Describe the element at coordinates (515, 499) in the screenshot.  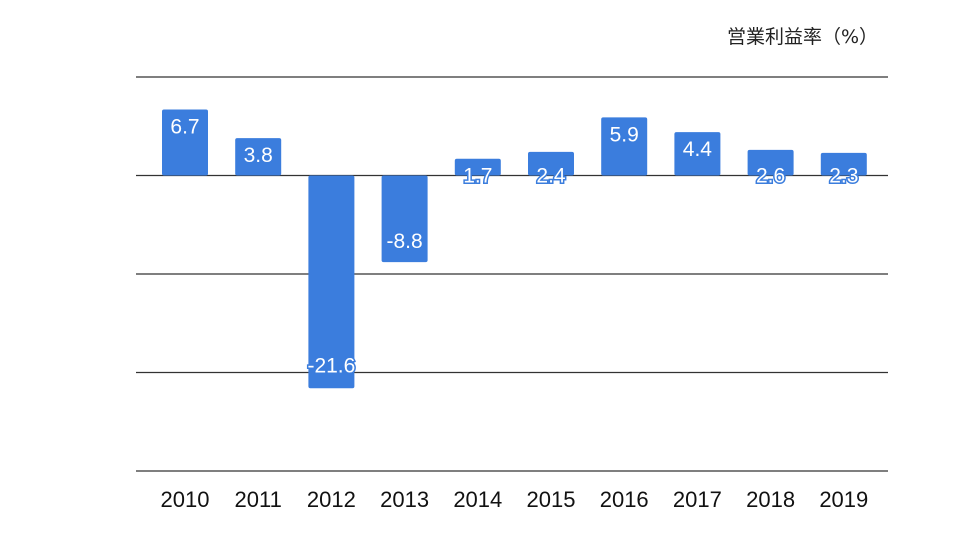
I see `x-axis-ticks: 2010 2011 2012 2013 2014 2015 2016 2017 2018 2019` at that location.